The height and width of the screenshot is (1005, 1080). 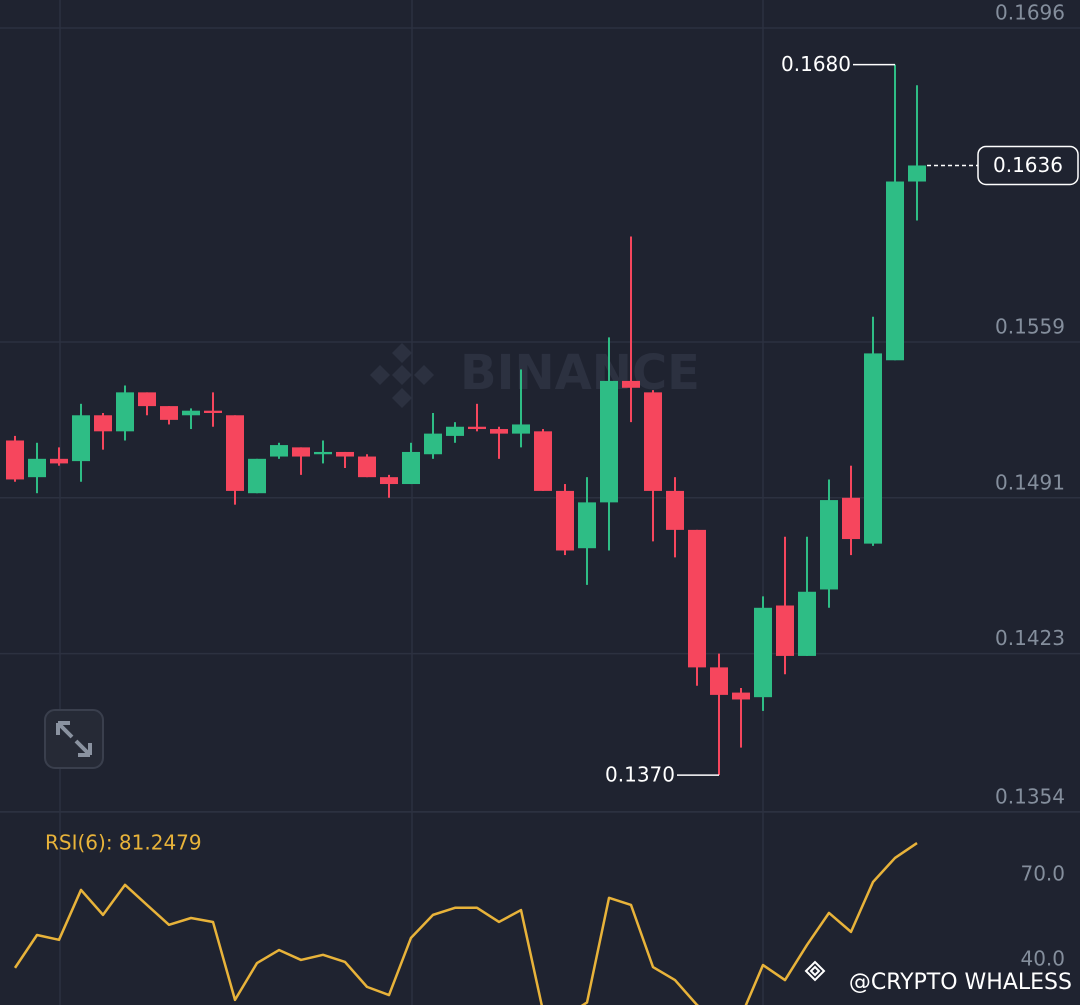 I want to click on watermark: BINANCE, so click(x=580, y=373).